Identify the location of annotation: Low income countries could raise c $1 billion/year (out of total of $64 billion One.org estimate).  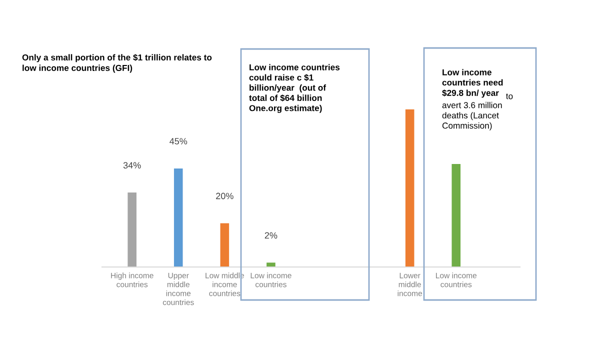
(294, 88).